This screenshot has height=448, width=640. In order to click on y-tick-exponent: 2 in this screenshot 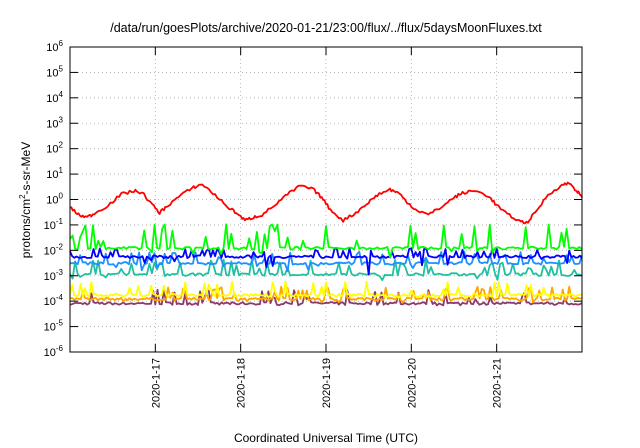, I will do `click(61, 145)`.